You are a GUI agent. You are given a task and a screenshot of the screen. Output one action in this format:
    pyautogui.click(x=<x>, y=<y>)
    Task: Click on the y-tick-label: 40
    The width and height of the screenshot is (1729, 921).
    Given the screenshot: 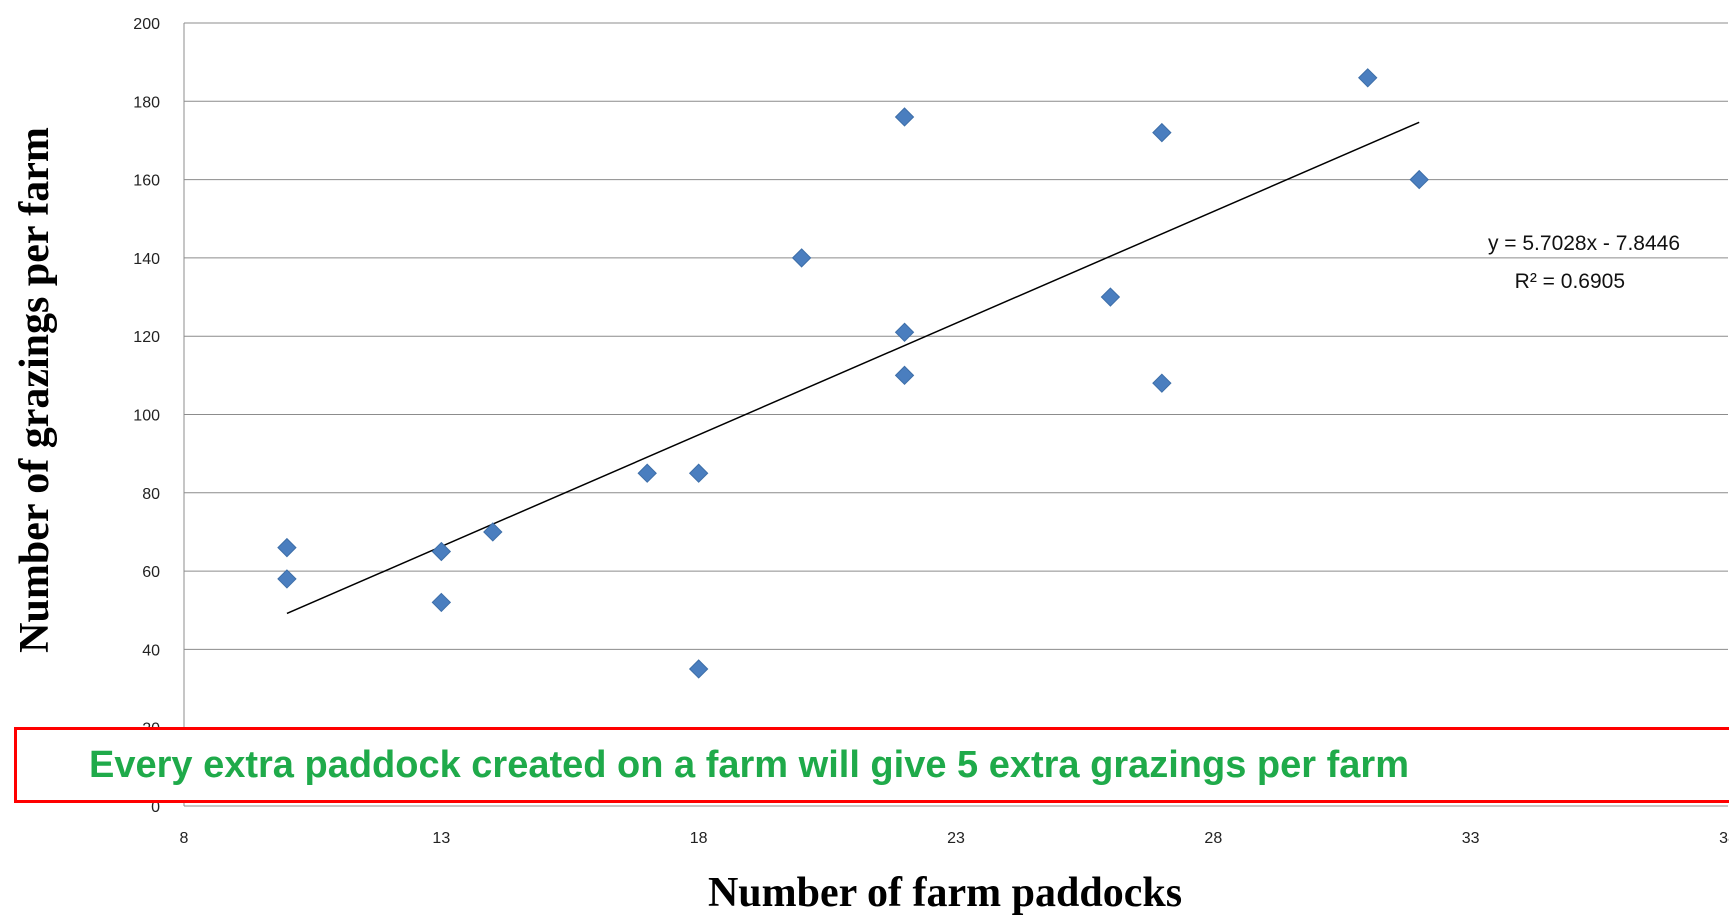 What is the action you would take?
    pyautogui.click(x=151, y=650)
    